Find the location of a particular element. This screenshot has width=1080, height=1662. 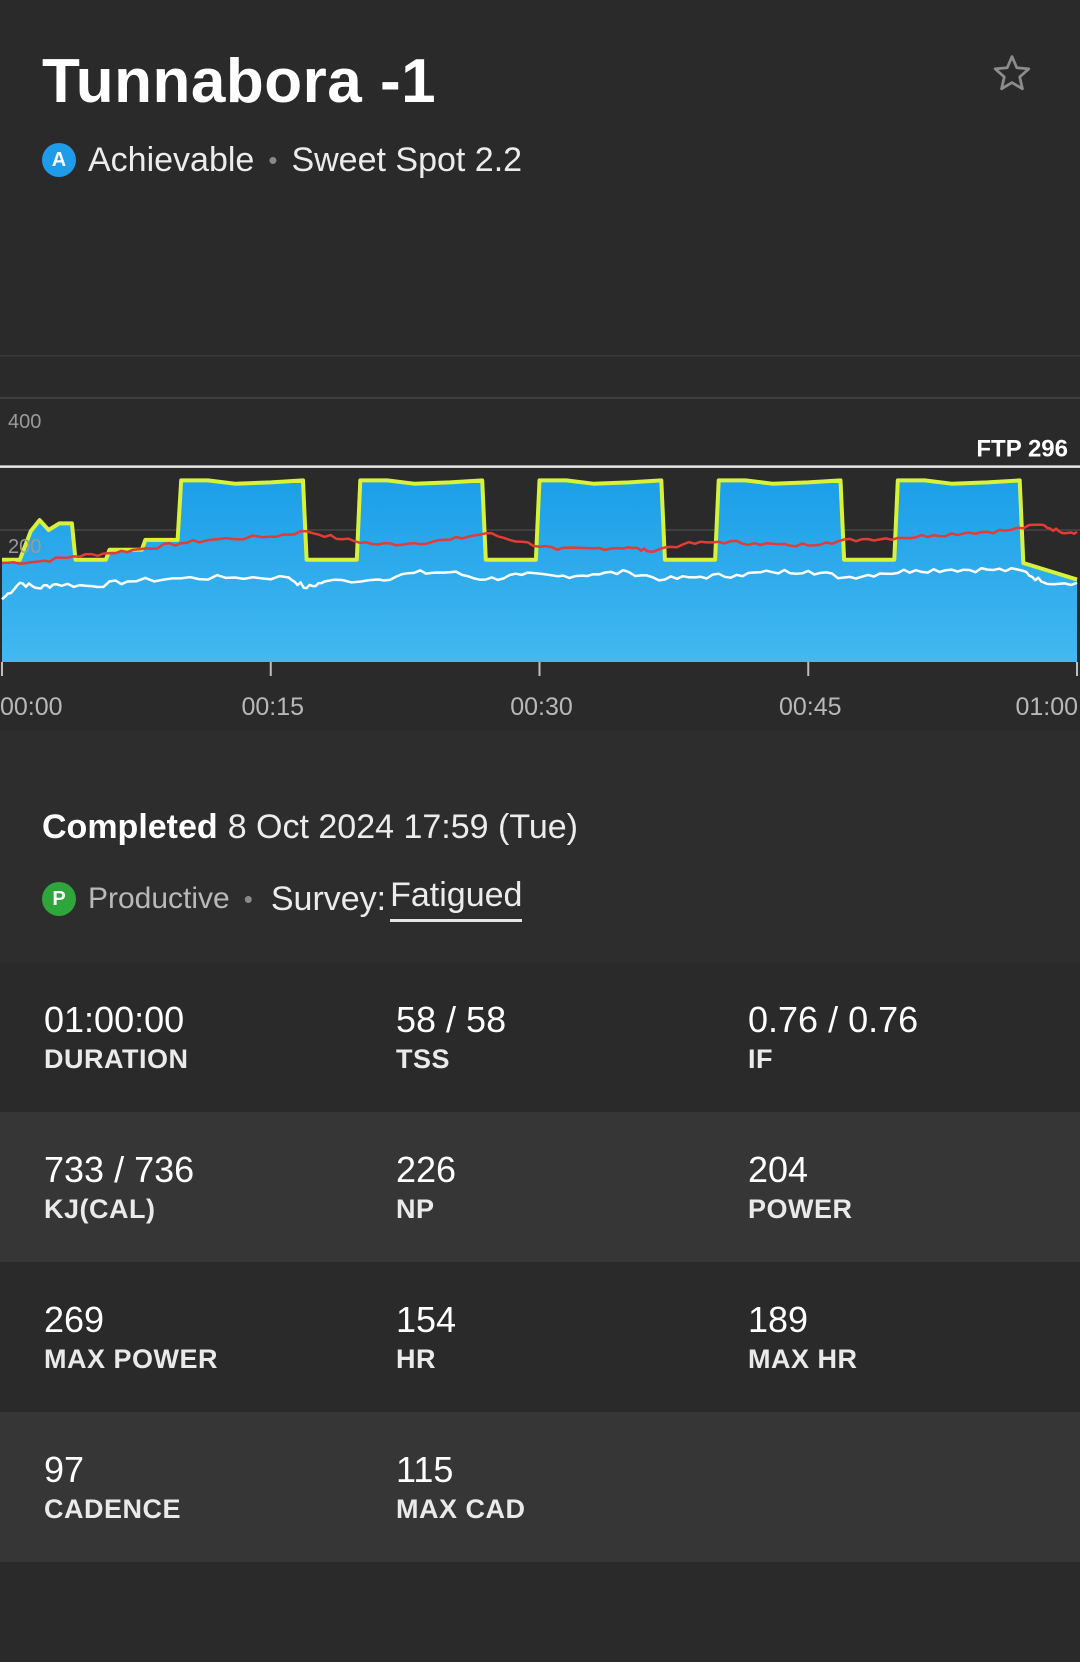

stat-value: 269 is located at coordinates (74, 1319).